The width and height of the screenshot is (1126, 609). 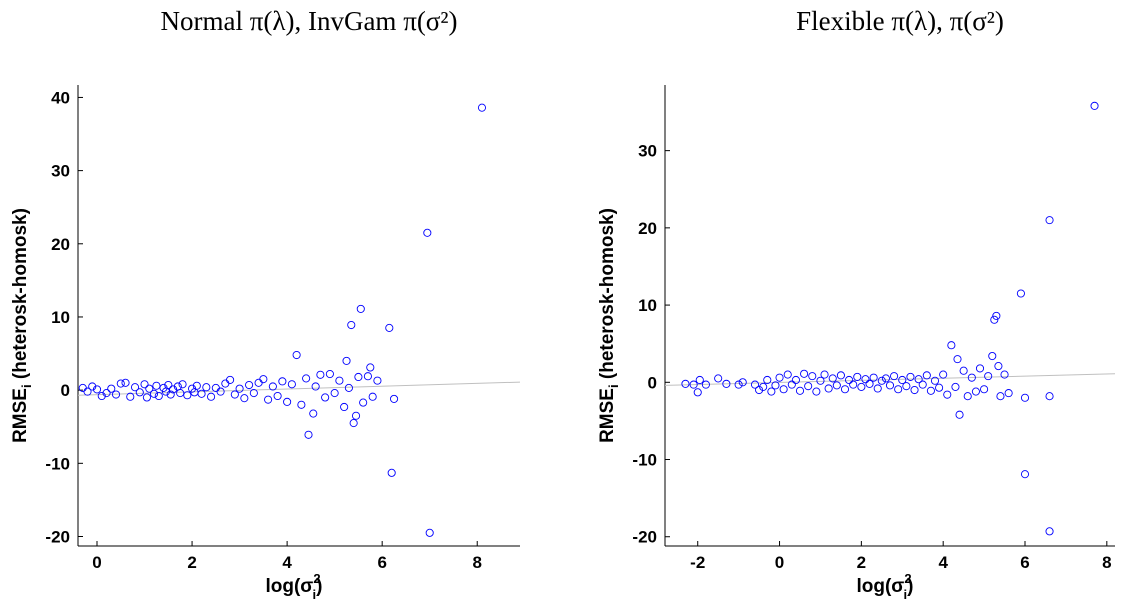 What do you see at coordinates (20, 415) in the screenshot?
I see `label-part: RMSE` at bounding box center [20, 415].